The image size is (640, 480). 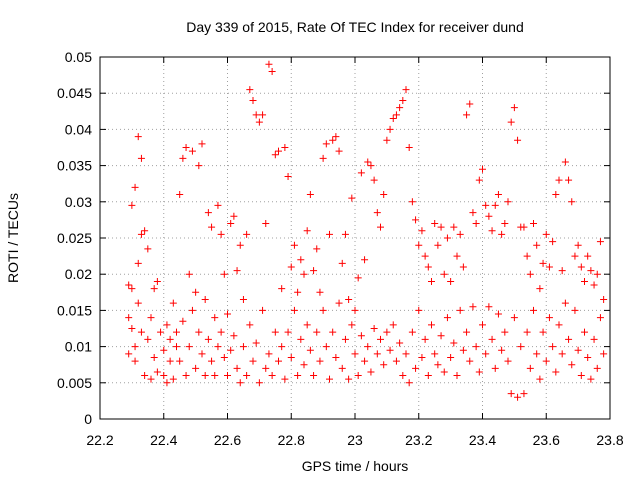 What do you see at coordinates (482, 440) in the screenshot?
I see `x-tick-label: 23.4` at bounding box center [482, 440].